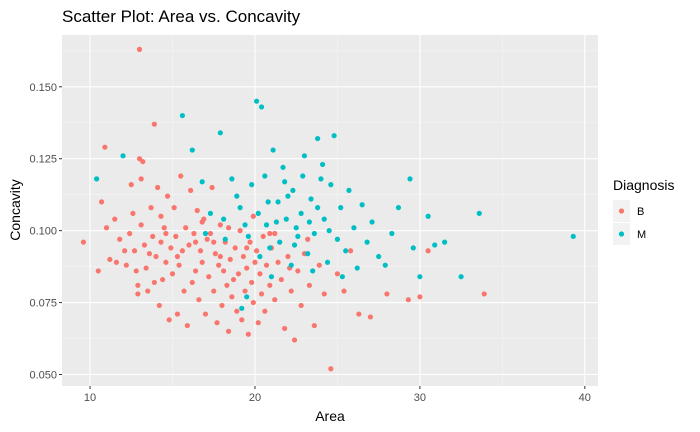 This screenshot has width=700, height=432. Describe the element at coordinates (621, 211) in the screenshot. I see `legend-key-b` at that location.